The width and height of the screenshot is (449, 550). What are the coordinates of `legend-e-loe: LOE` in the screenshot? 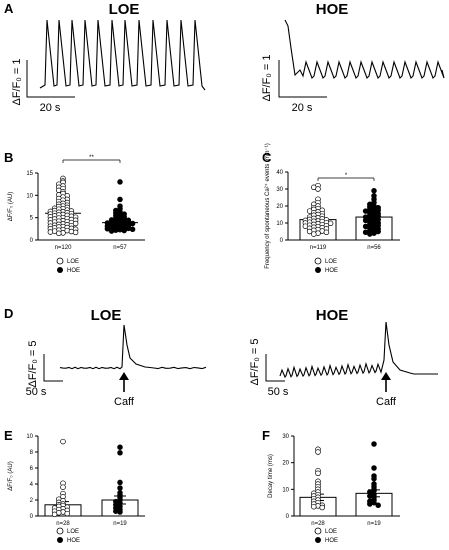 It's located at (73, 532).